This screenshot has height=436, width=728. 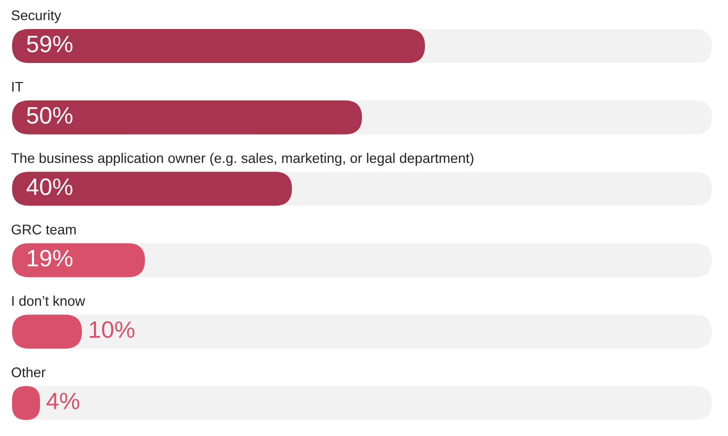 I want to click on y-tick-label: Other, so click(x=29, y=372).